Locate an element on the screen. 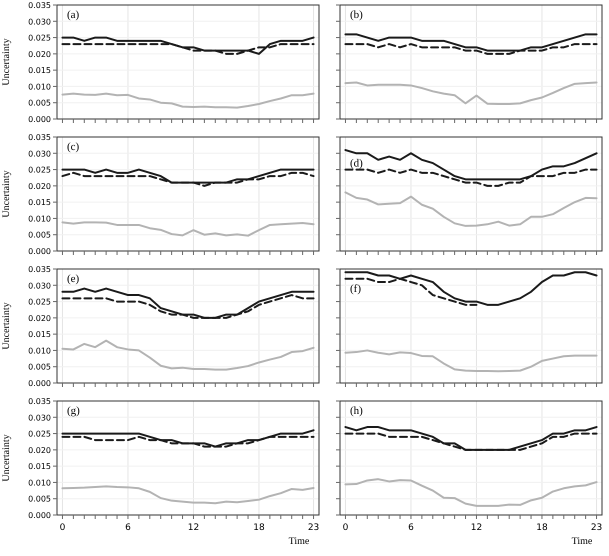  annotation: (h) is located at coordinates (357, 411).